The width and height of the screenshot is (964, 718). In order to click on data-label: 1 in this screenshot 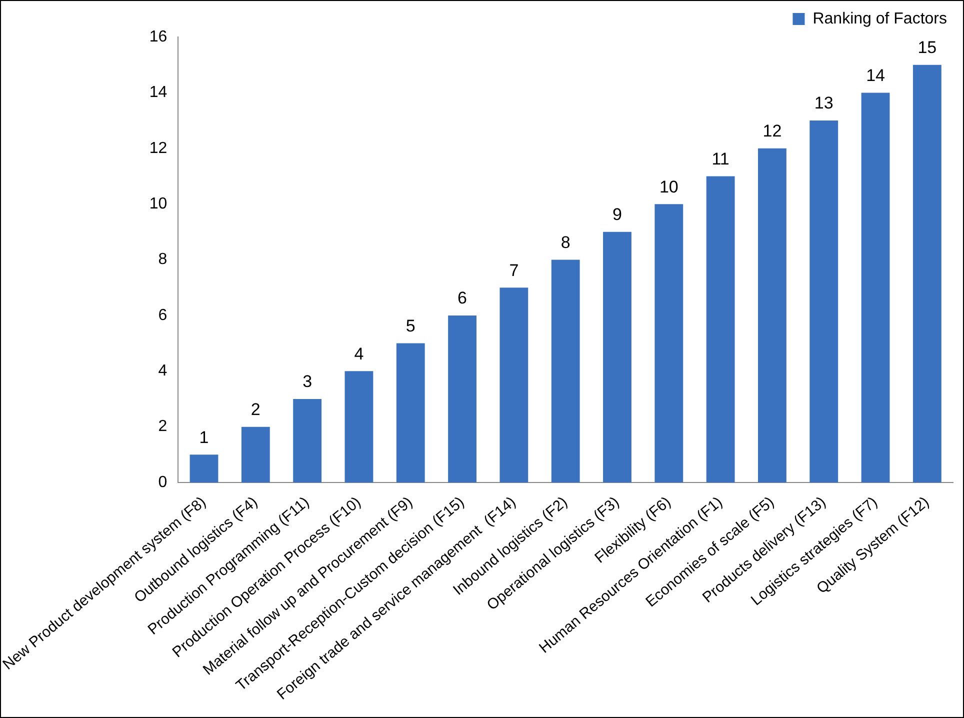, I will do `click(204, 437)`.